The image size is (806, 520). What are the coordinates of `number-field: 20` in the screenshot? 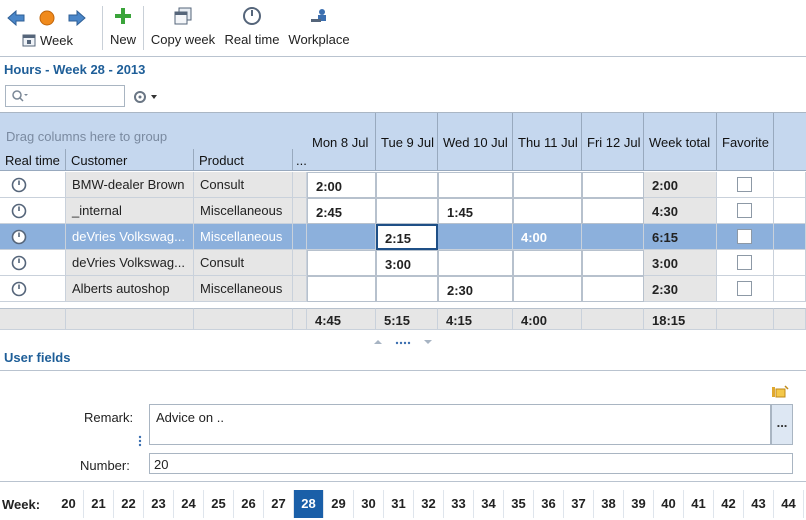 It's located at (471, 463).